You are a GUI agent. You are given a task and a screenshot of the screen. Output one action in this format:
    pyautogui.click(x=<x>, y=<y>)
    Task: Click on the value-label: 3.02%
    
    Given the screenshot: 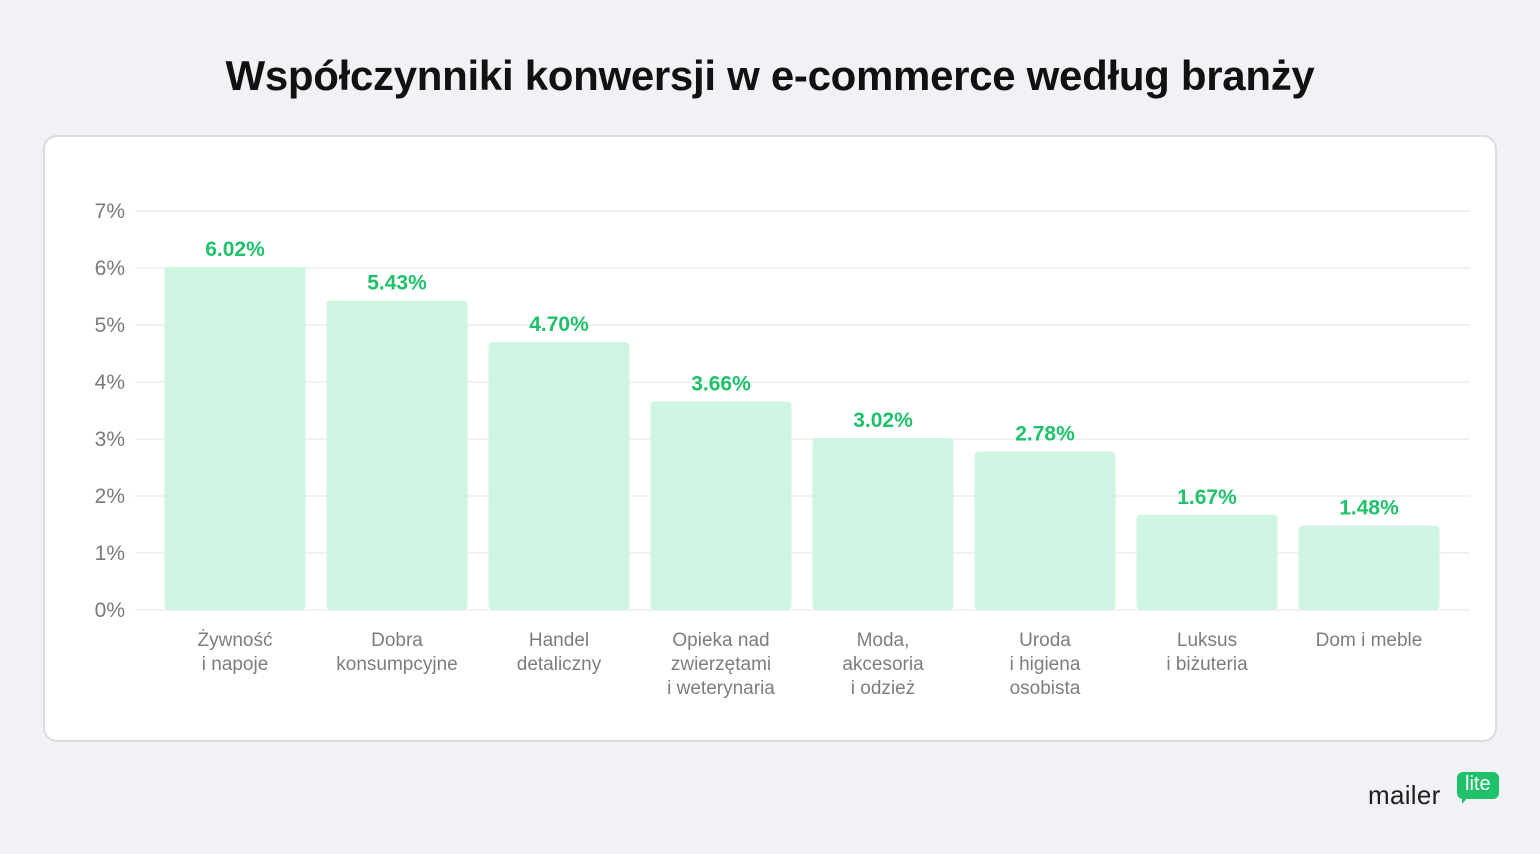 What is the action you would take?
    pyautogui.click(x=883, y=420)
    